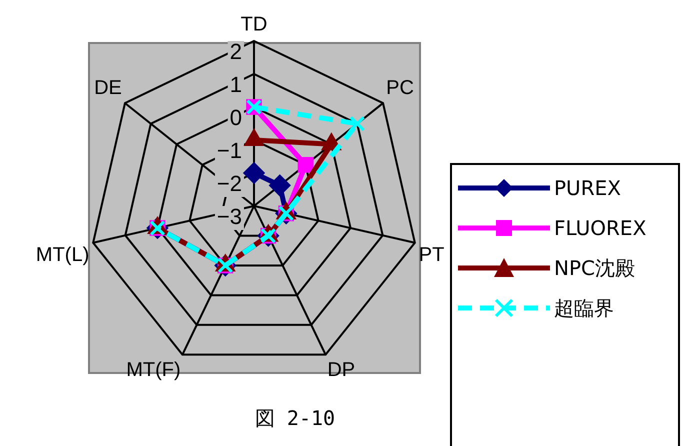 Image resolution: width=683 pixels, height=446 pixels. I want to click on spoke-label: MT(L), so click(63, 255).